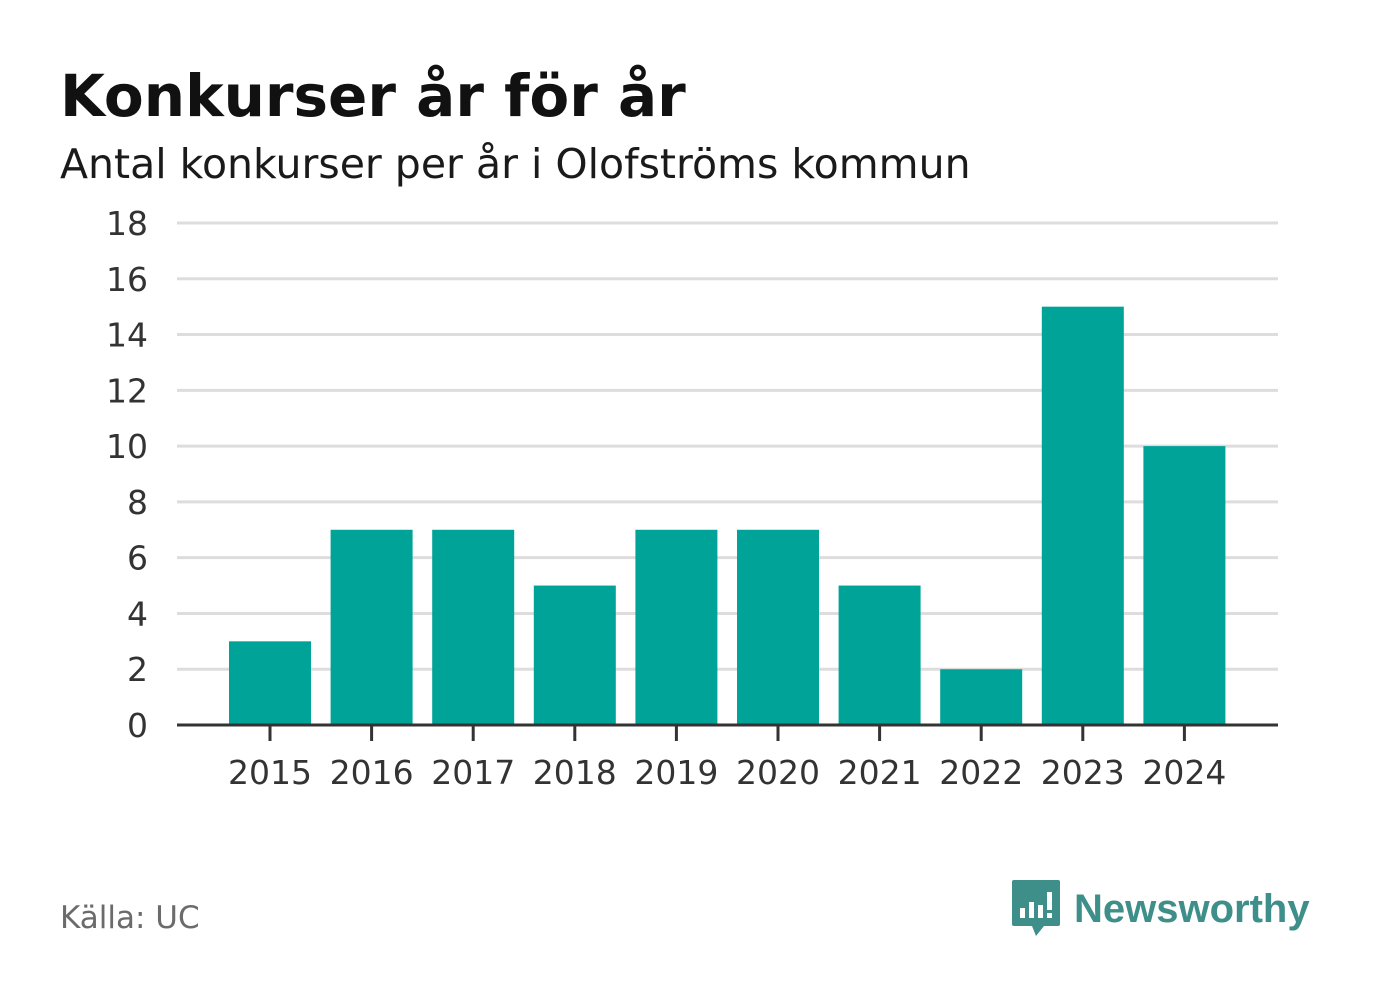 The height and width of the screenshot is (999, 1382). Describe the element at coordinates (574, 655) in the screenshot. I see `bar-2018` at that location.